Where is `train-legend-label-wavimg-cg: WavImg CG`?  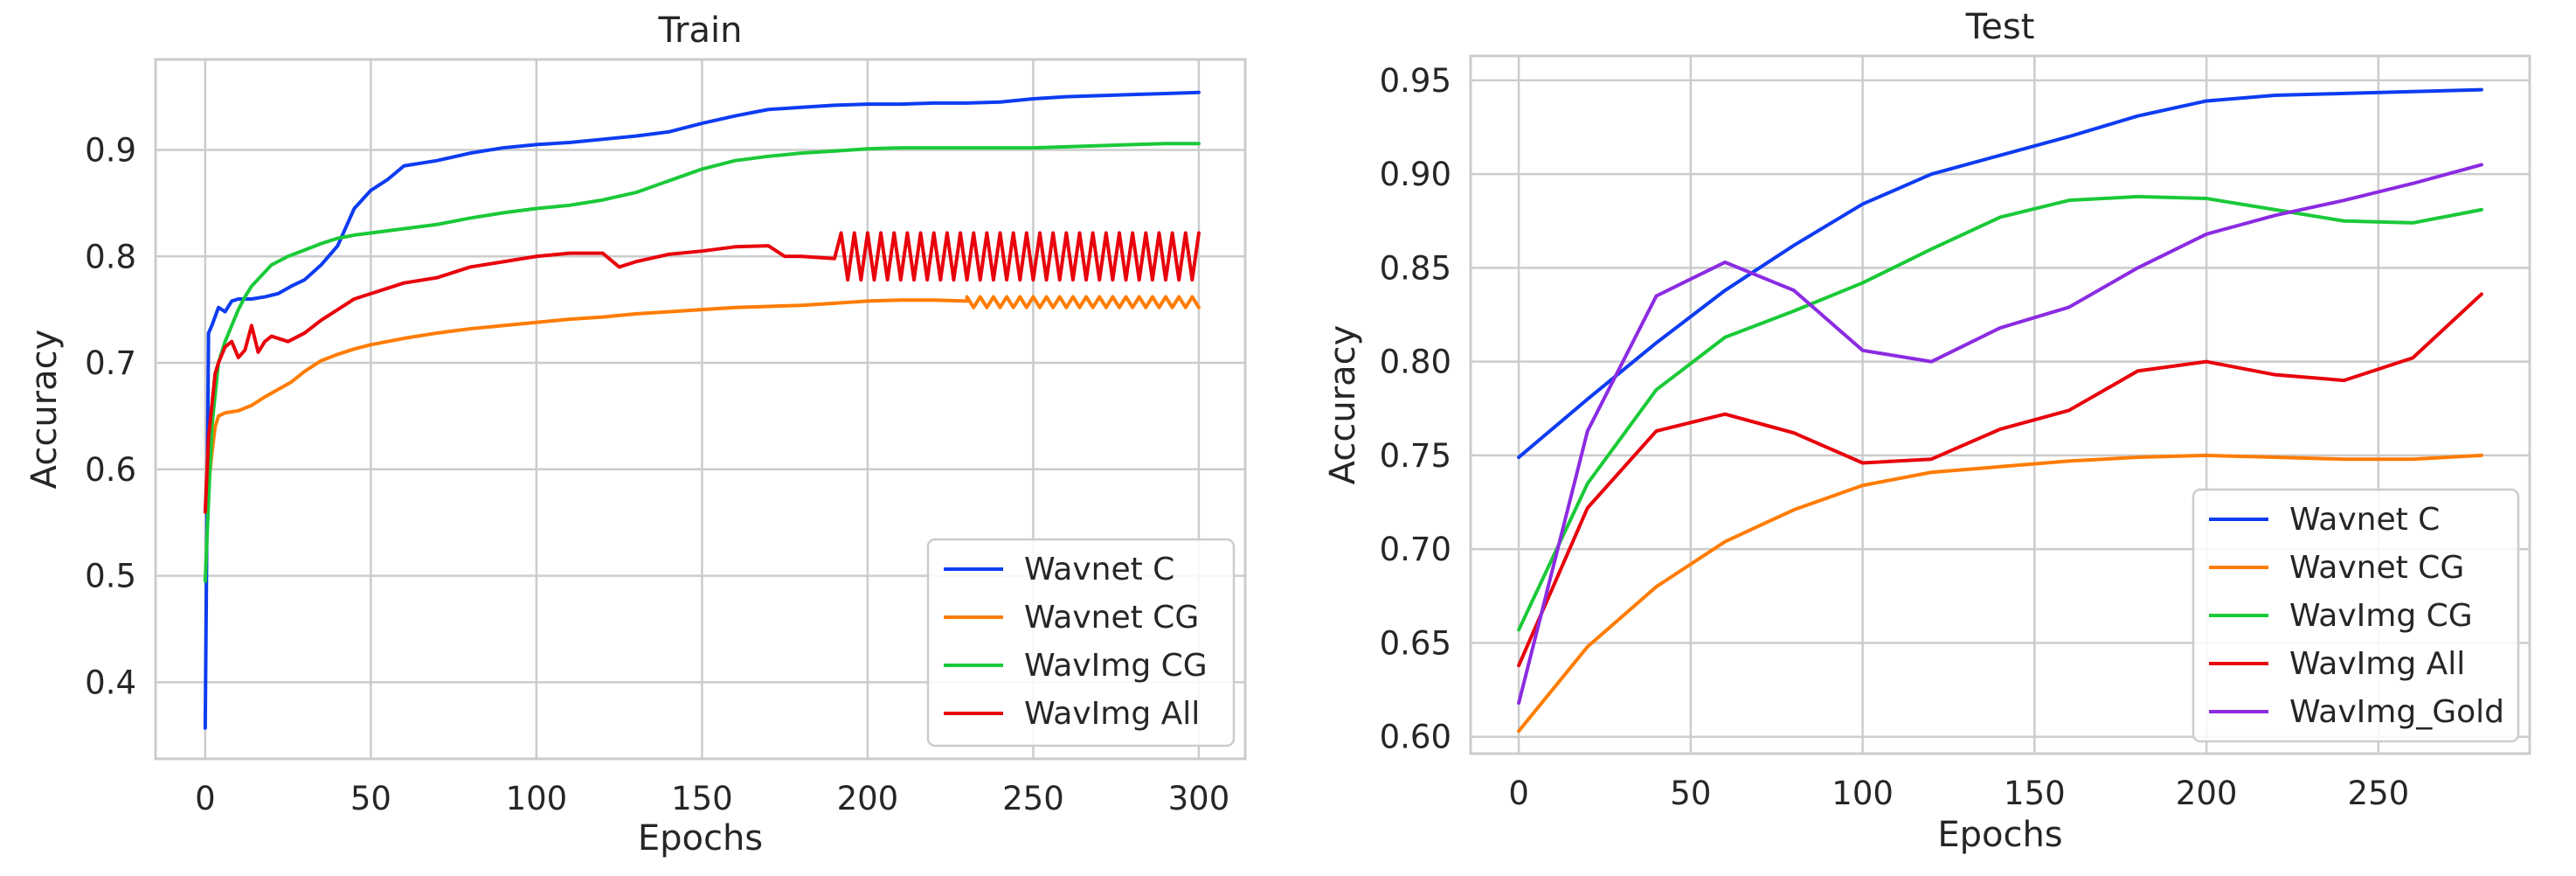 train-legend-label-wavimg-cg: WavImg CG is located at coordinates (1116, 666).